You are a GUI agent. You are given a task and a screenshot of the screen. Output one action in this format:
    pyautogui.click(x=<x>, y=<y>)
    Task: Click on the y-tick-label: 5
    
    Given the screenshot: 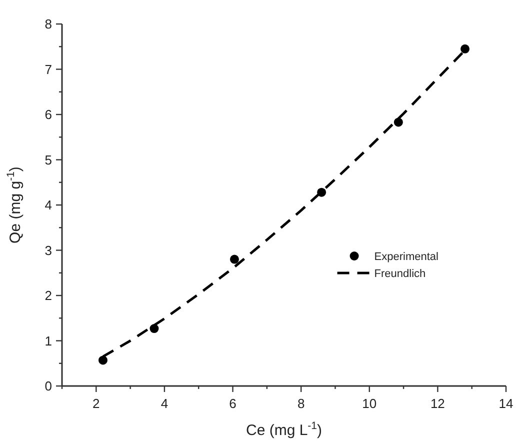 What is the action you would take?
    pyautogui.click(x=48, y=160)
    